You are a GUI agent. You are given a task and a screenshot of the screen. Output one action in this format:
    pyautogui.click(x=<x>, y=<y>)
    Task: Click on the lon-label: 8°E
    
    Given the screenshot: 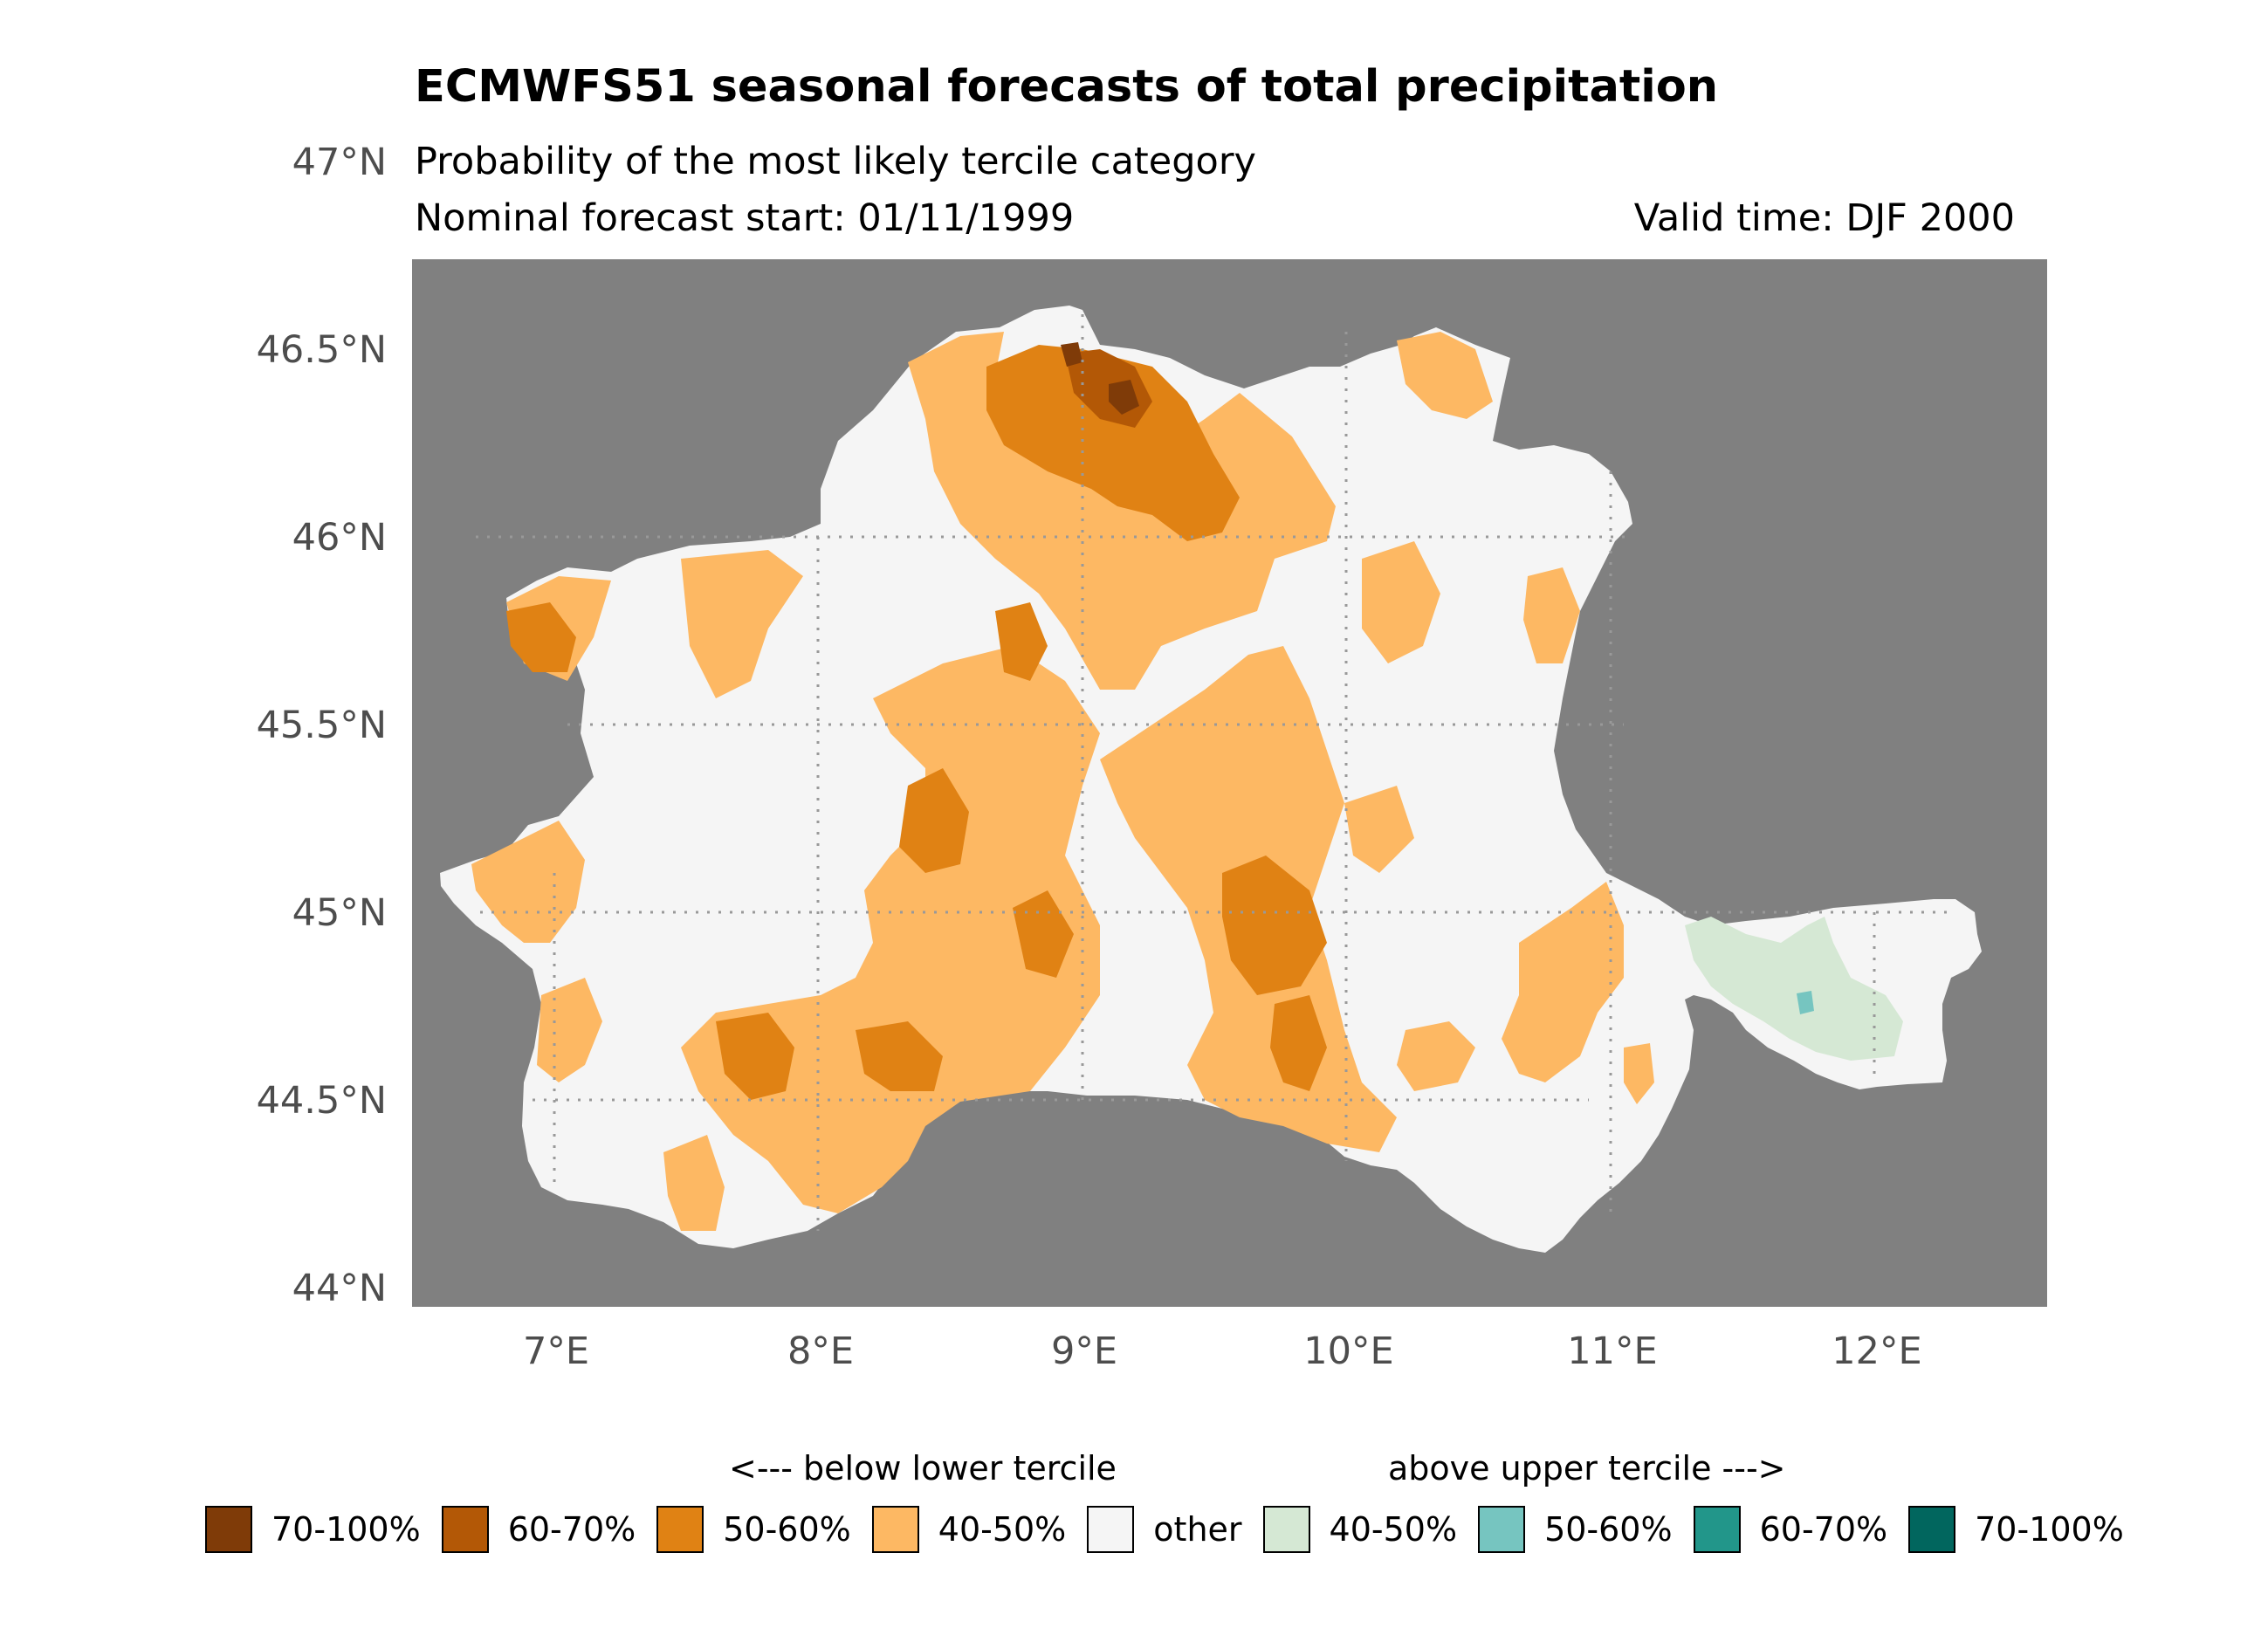 What is the action you would take?
    pyautogui.click(x=821, y=1351)
    